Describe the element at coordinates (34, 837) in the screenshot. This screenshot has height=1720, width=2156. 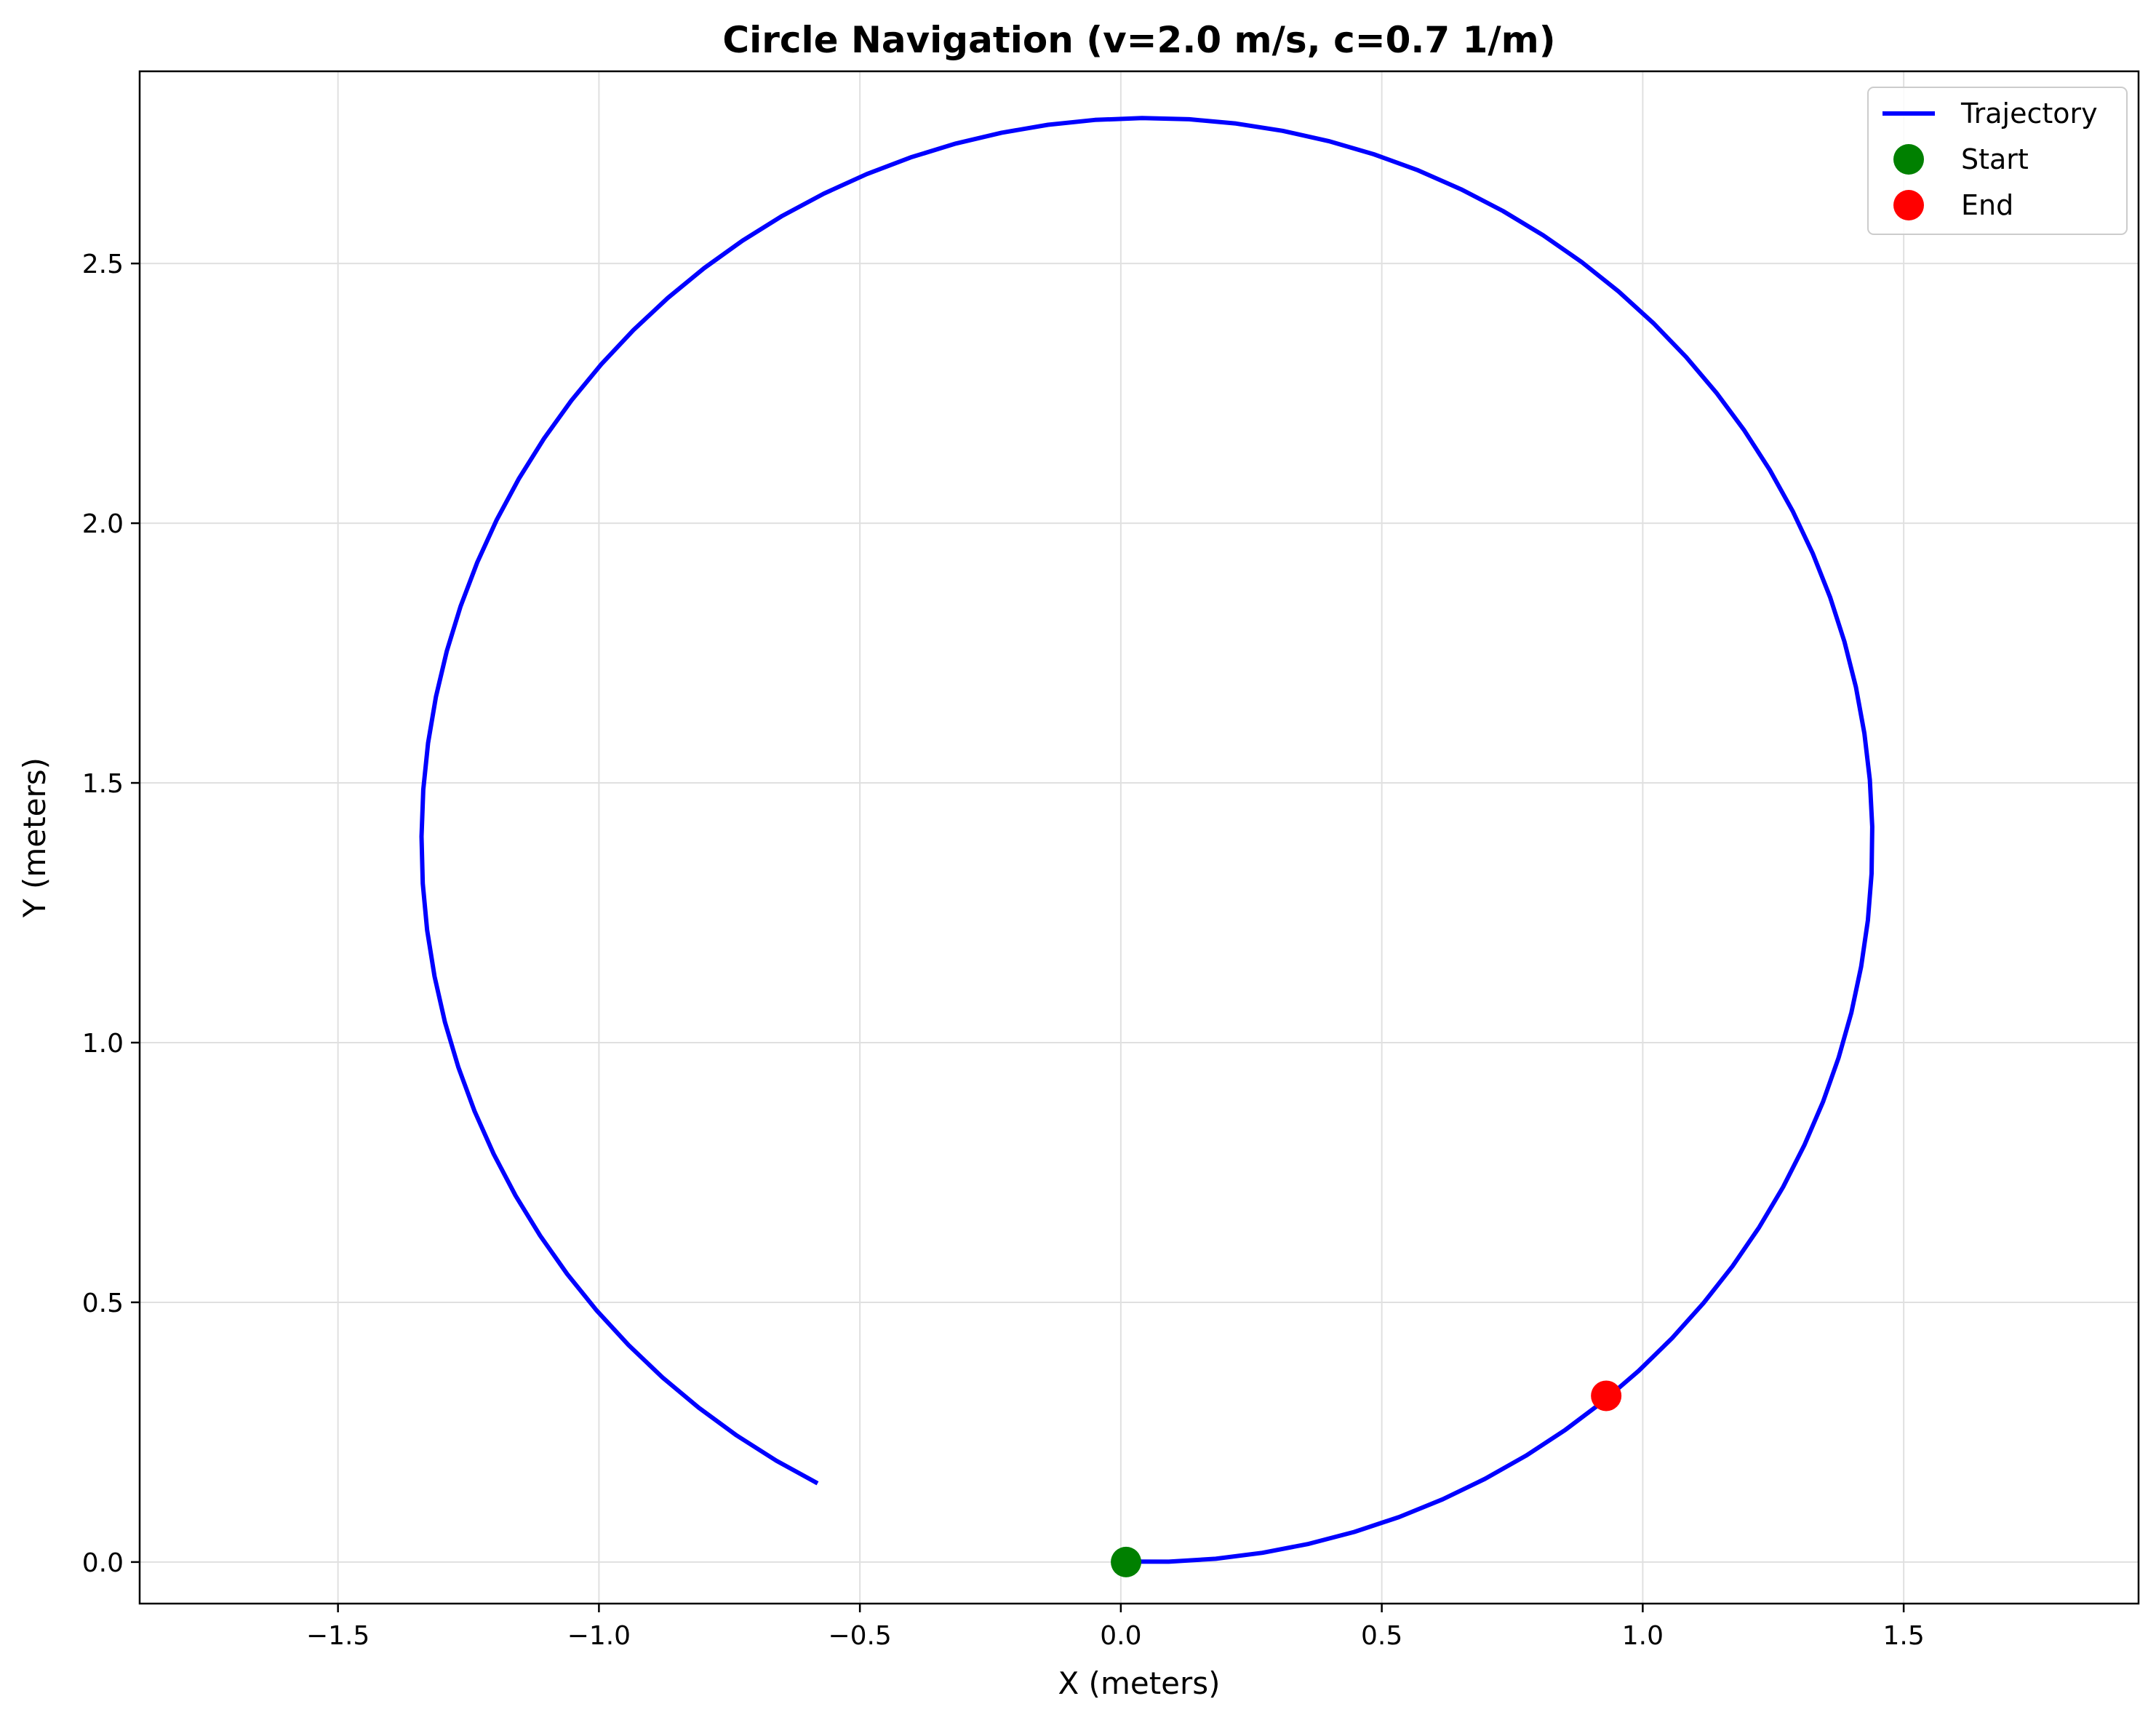
I see `y-axis-label: Y (meters)` at that location.